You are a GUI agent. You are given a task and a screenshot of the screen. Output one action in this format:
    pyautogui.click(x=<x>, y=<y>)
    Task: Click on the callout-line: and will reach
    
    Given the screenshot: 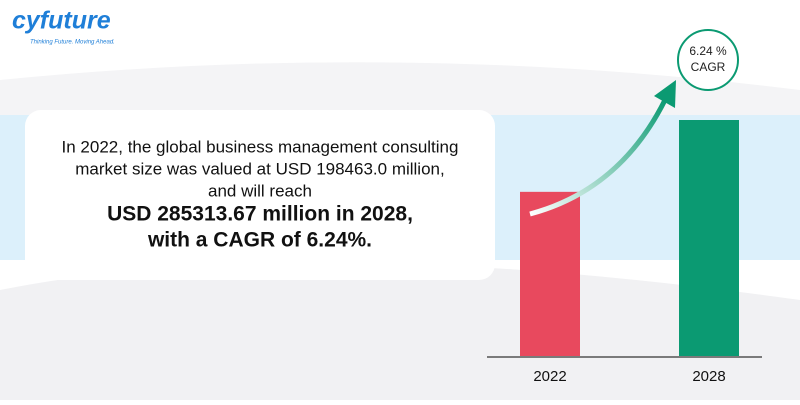 What is the action you would take?
    pyautogui.click(x=260, y=190)
    